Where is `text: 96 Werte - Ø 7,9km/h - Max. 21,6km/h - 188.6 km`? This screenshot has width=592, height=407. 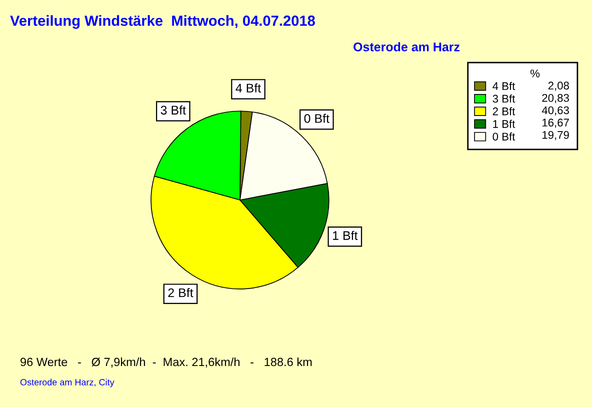
text: 96 Werte - Ø 7,9km/h - Max. 21,6km/h - 188.6 km is located at coordinates (166, 362).